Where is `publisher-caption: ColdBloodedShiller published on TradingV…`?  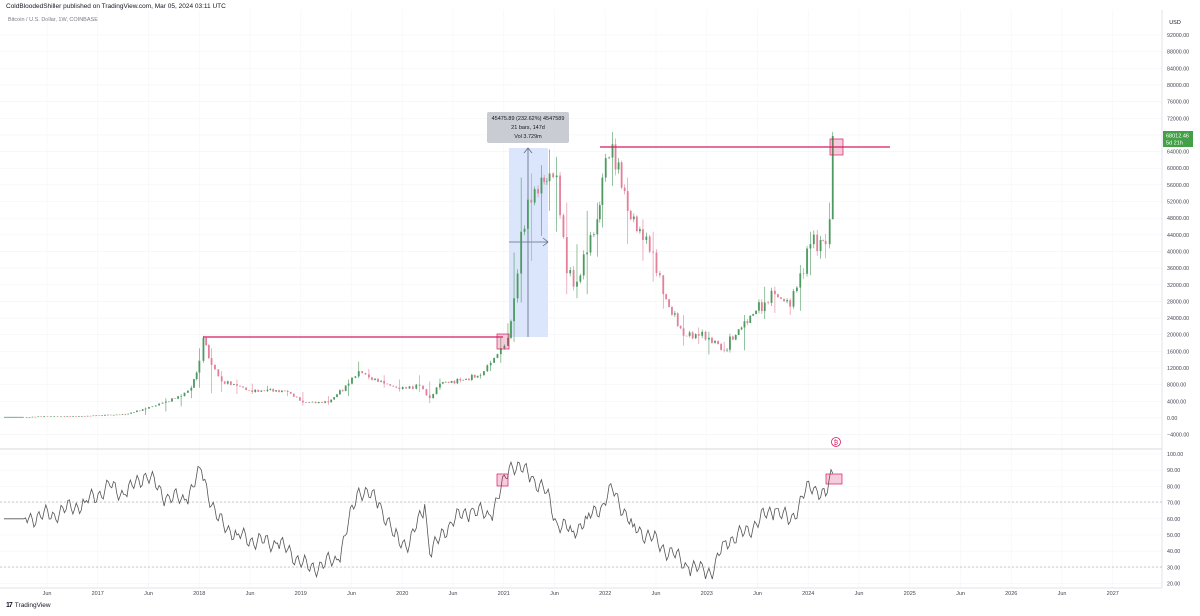
publisher-caption: ColdBloodedShiller published on TradingV… is located at coordinates (116, 6).